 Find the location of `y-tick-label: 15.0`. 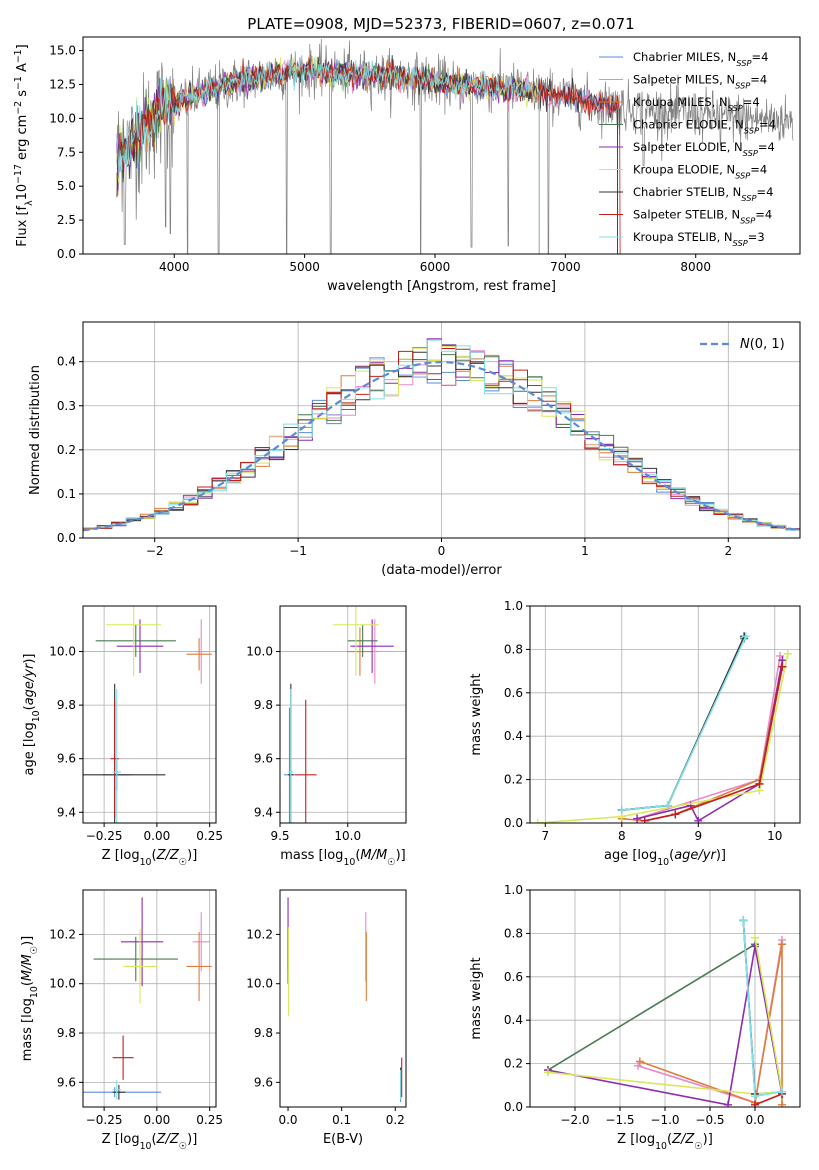

y-tick-label: 15.0 is located at coordinates (62, 51).